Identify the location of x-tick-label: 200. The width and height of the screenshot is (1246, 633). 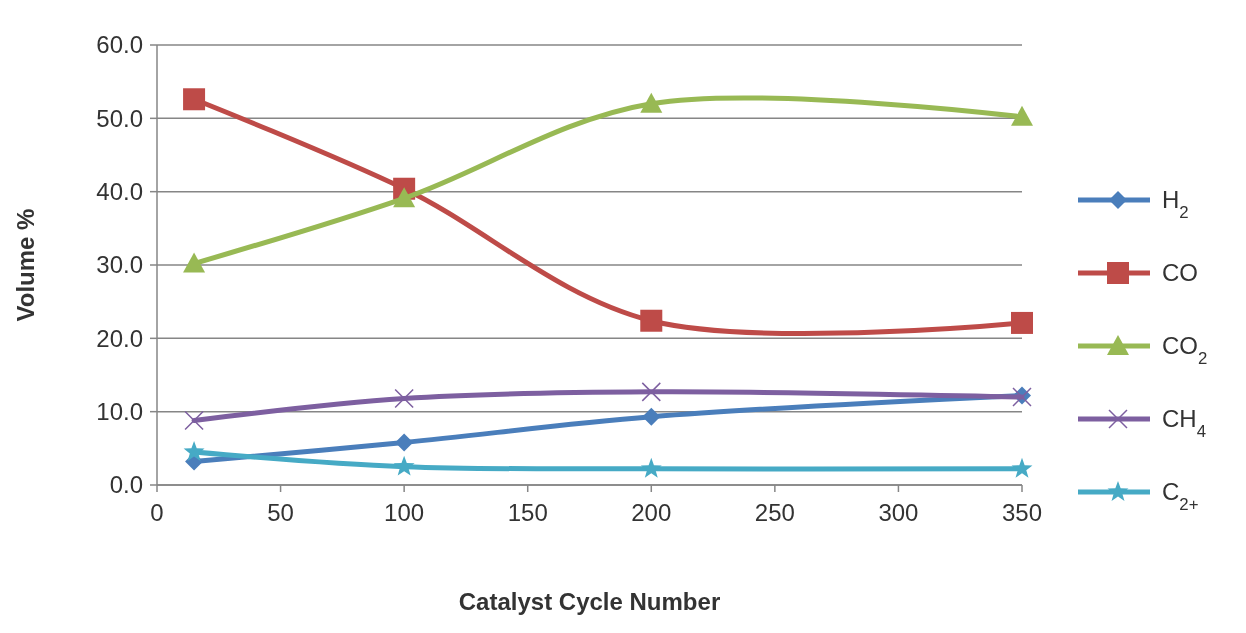
(651, 512).